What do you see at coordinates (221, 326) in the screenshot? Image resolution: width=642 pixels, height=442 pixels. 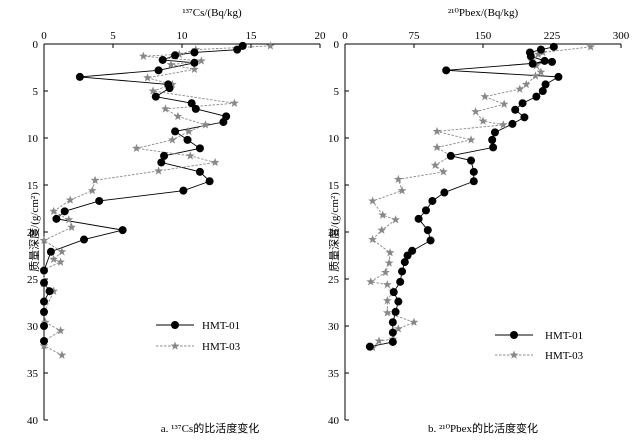 I see `legend-a-hmt01-label: HMT-01` at bounding box center [221, 326].